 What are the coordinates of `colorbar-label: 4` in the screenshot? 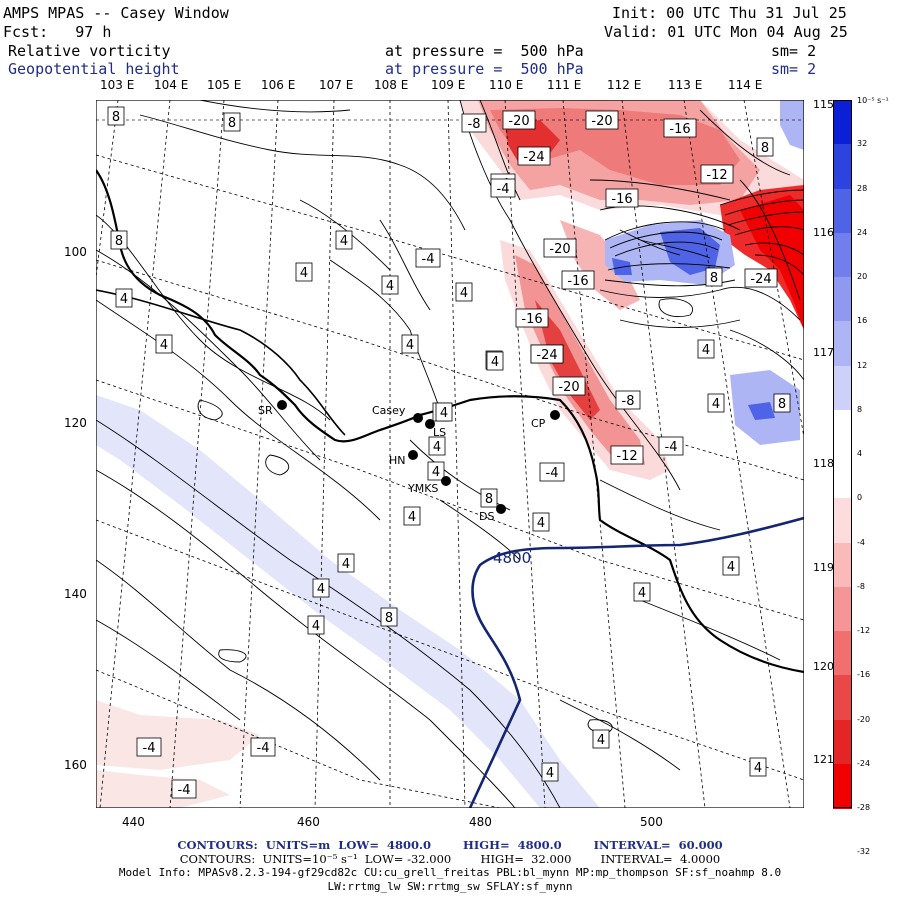 It's located at (860, 453).